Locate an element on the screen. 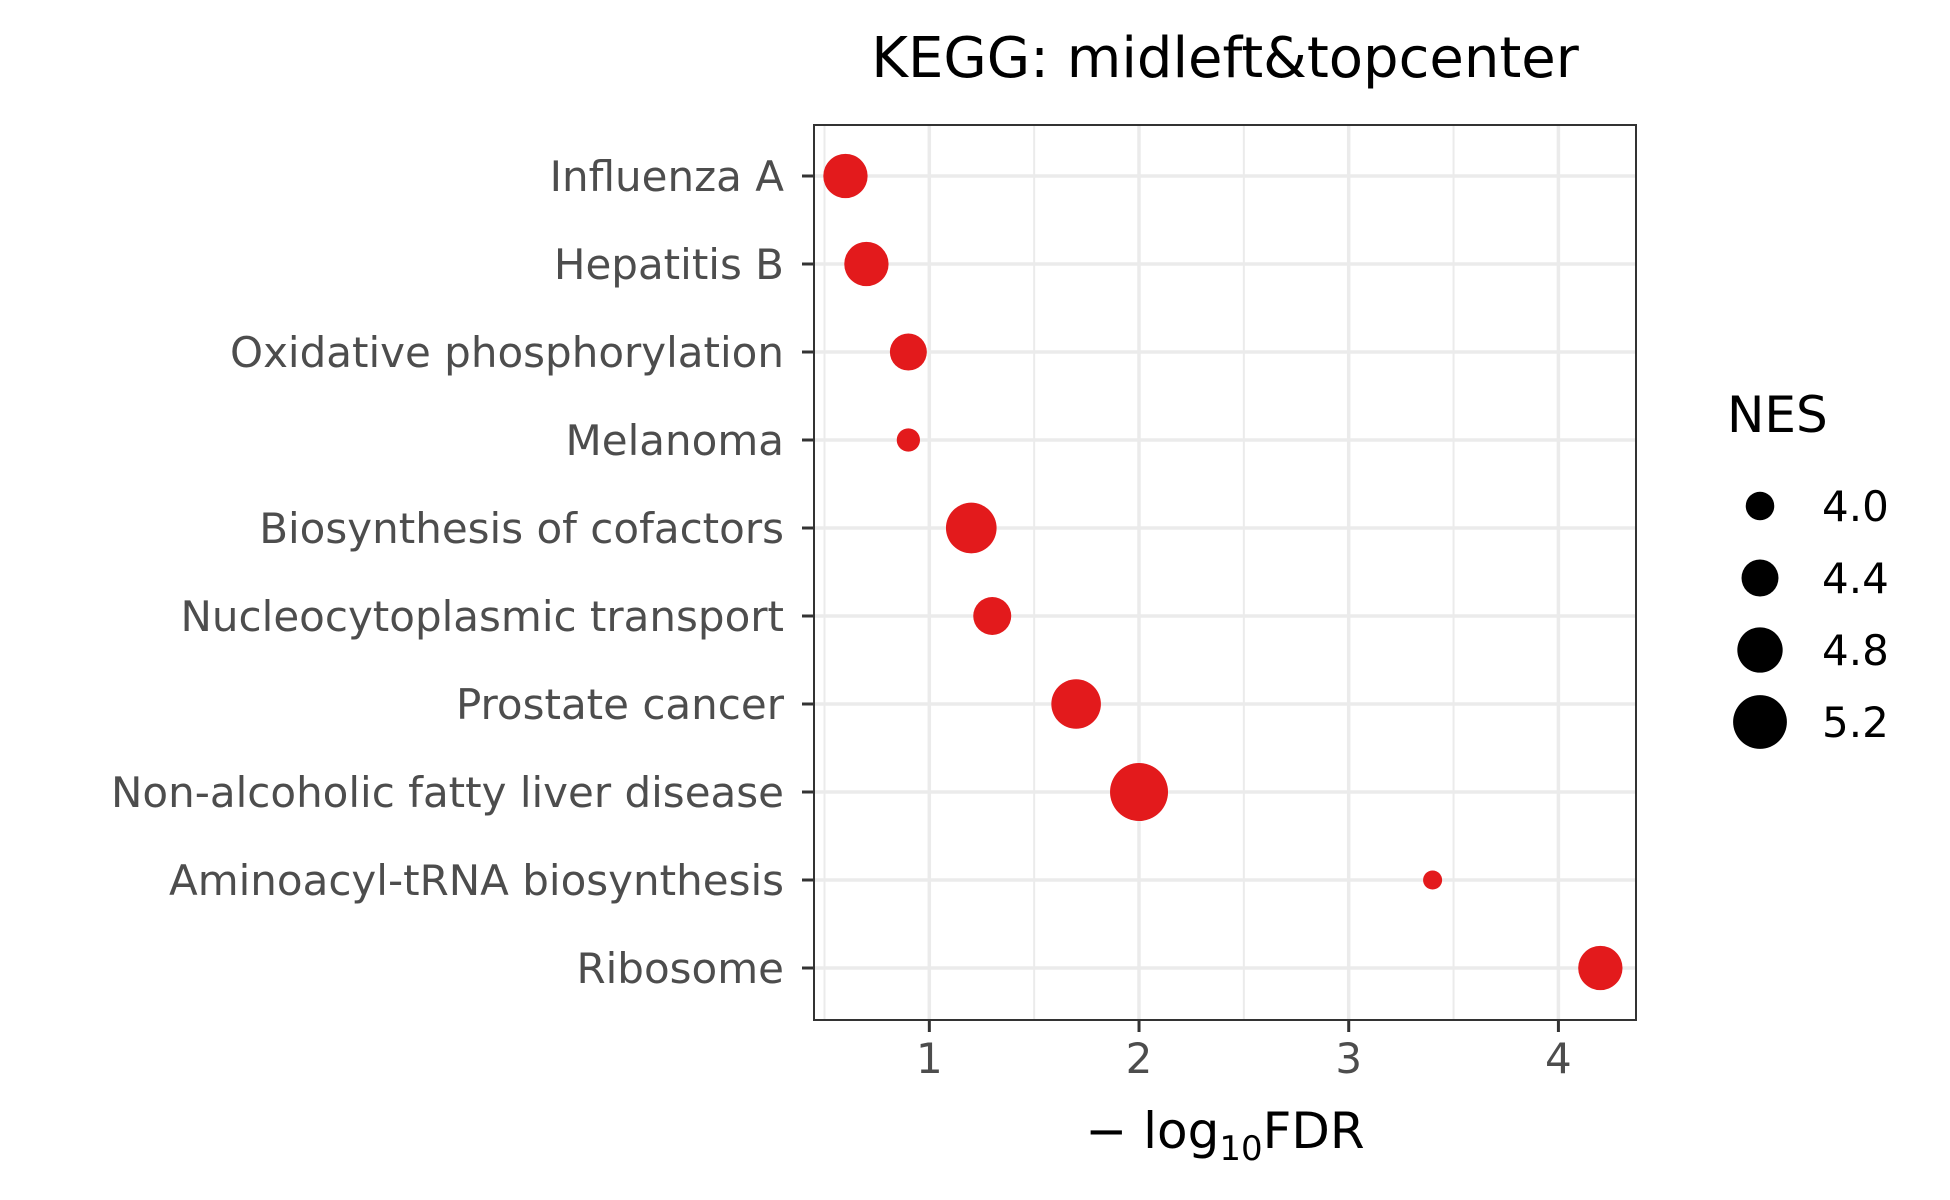 This screenshot has height=1200, width=1950. y-tick-label: Nucleocytoplasmic transport is located at coordinates (482, 616).